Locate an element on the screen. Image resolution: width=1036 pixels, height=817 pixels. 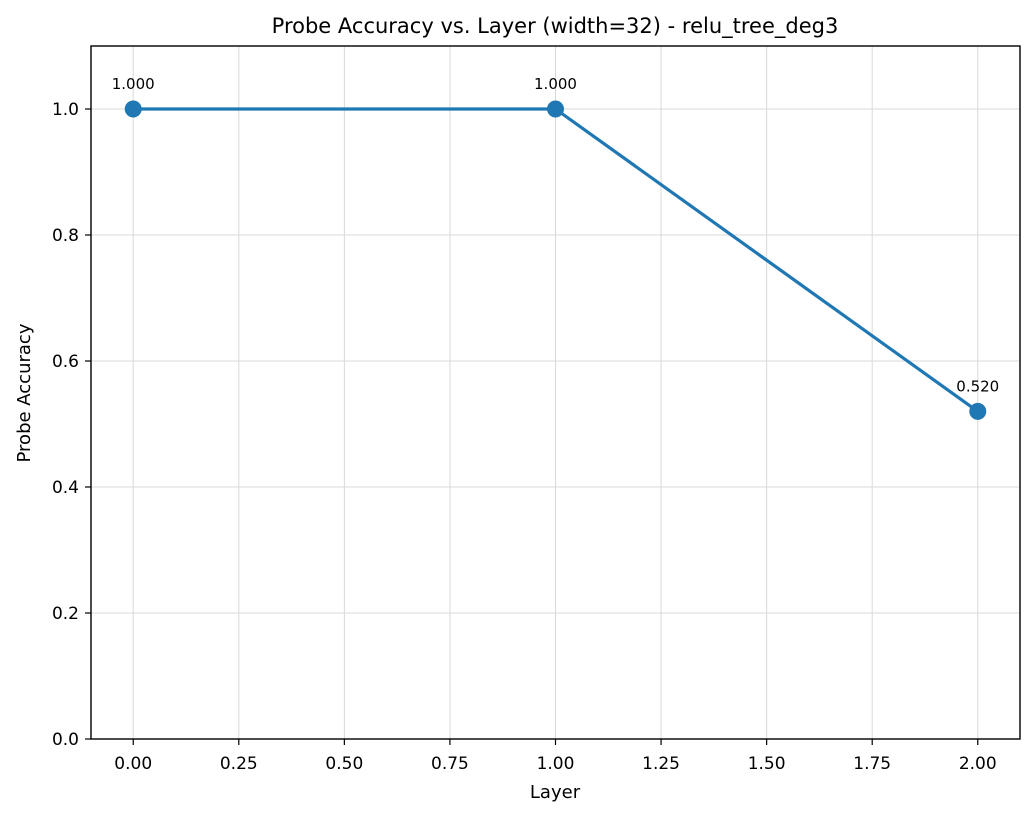
y-tick-label: 0.2 is located at coordinates (65, 614).